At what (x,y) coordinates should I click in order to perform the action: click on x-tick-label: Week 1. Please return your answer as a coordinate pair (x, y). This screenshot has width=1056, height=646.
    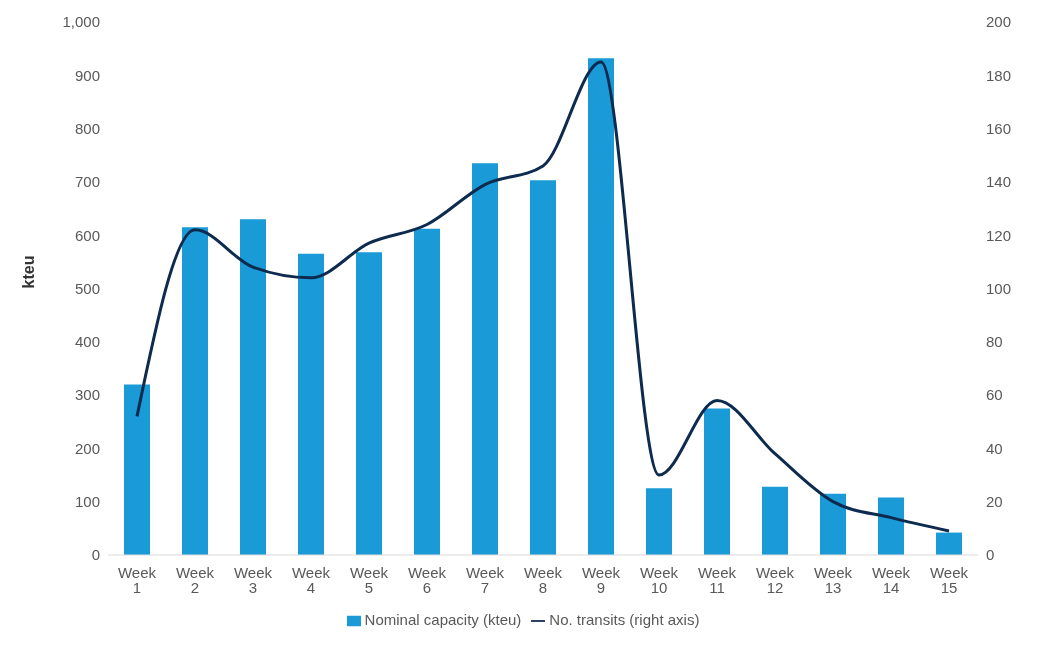
    Looking at the image, I should click on (137, 579).